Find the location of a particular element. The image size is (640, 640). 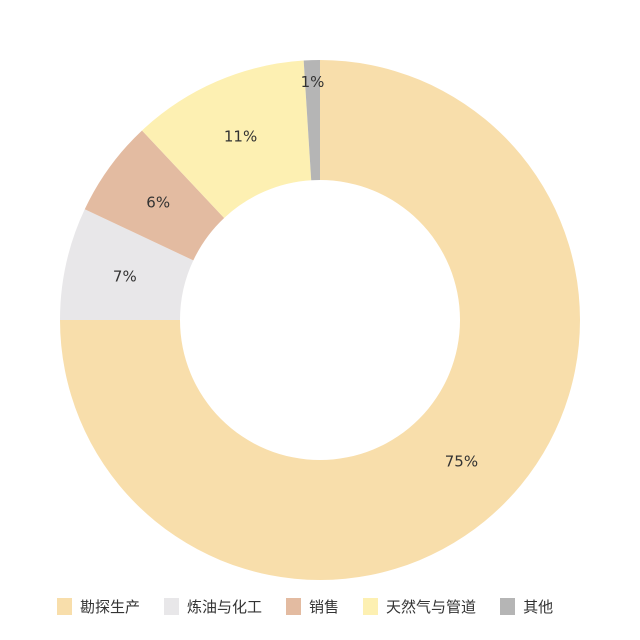

slice-label: 11% is located at coordinates (240, 136).